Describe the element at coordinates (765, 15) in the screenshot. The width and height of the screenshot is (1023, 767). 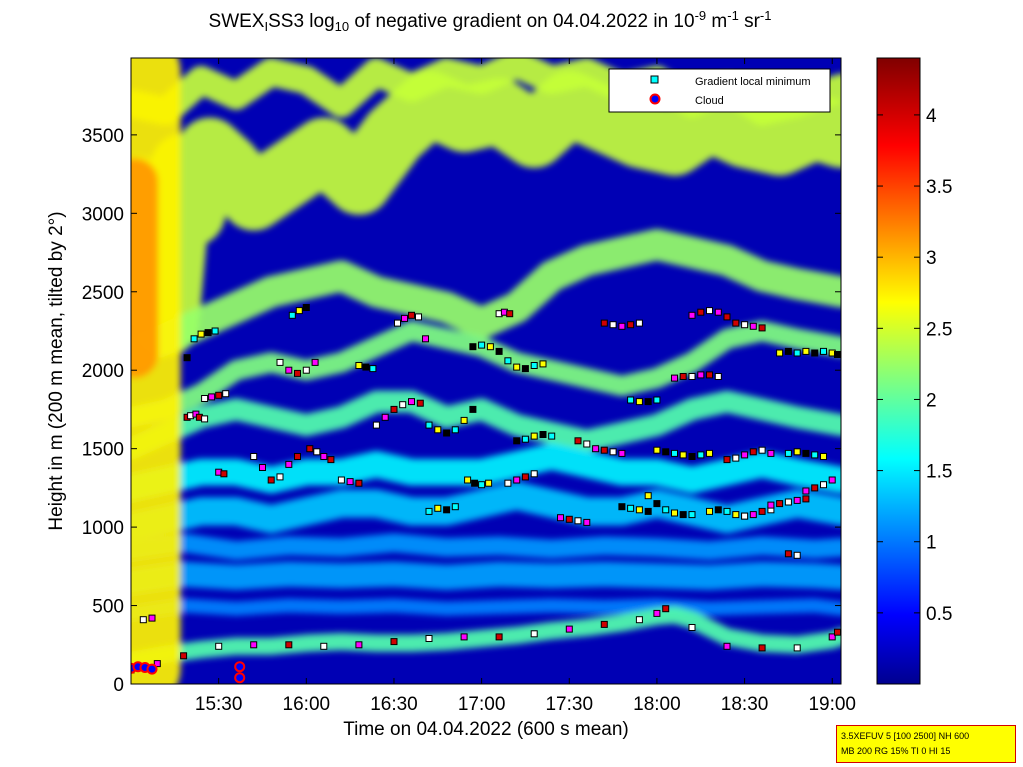
I see `title-superscript-3: -1` at that location.